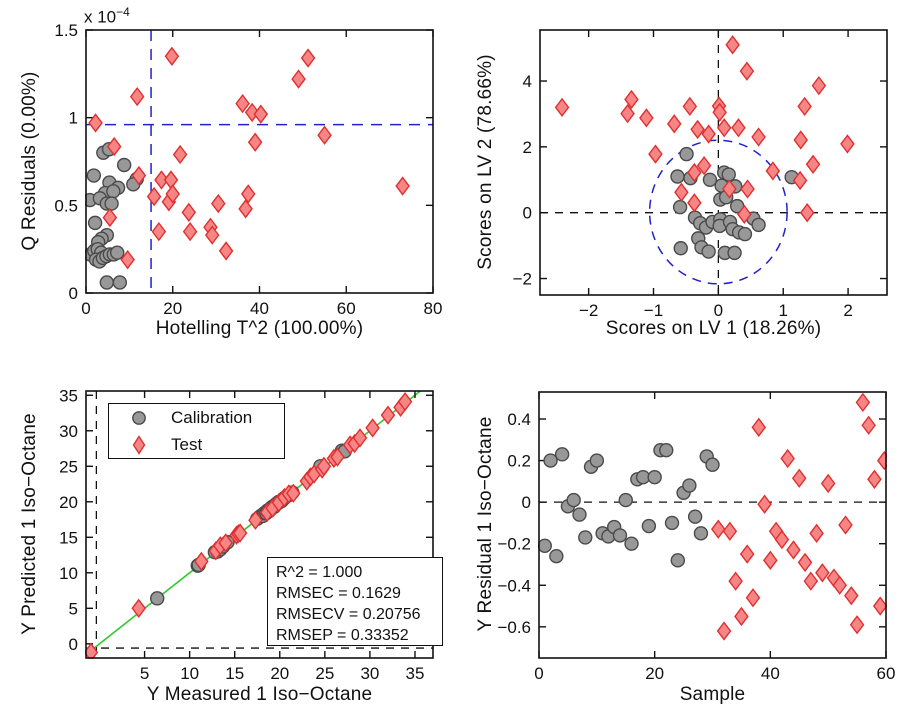 The image size is (910, 724). I want to click on ylabel-scores-lv2: Scores on LV 2 (78.66%), so click(485, 162).